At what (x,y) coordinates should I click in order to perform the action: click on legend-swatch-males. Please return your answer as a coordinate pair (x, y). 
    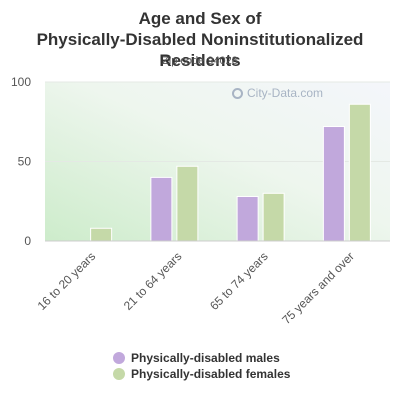
    Looking at the image, I should click on (119, 358).